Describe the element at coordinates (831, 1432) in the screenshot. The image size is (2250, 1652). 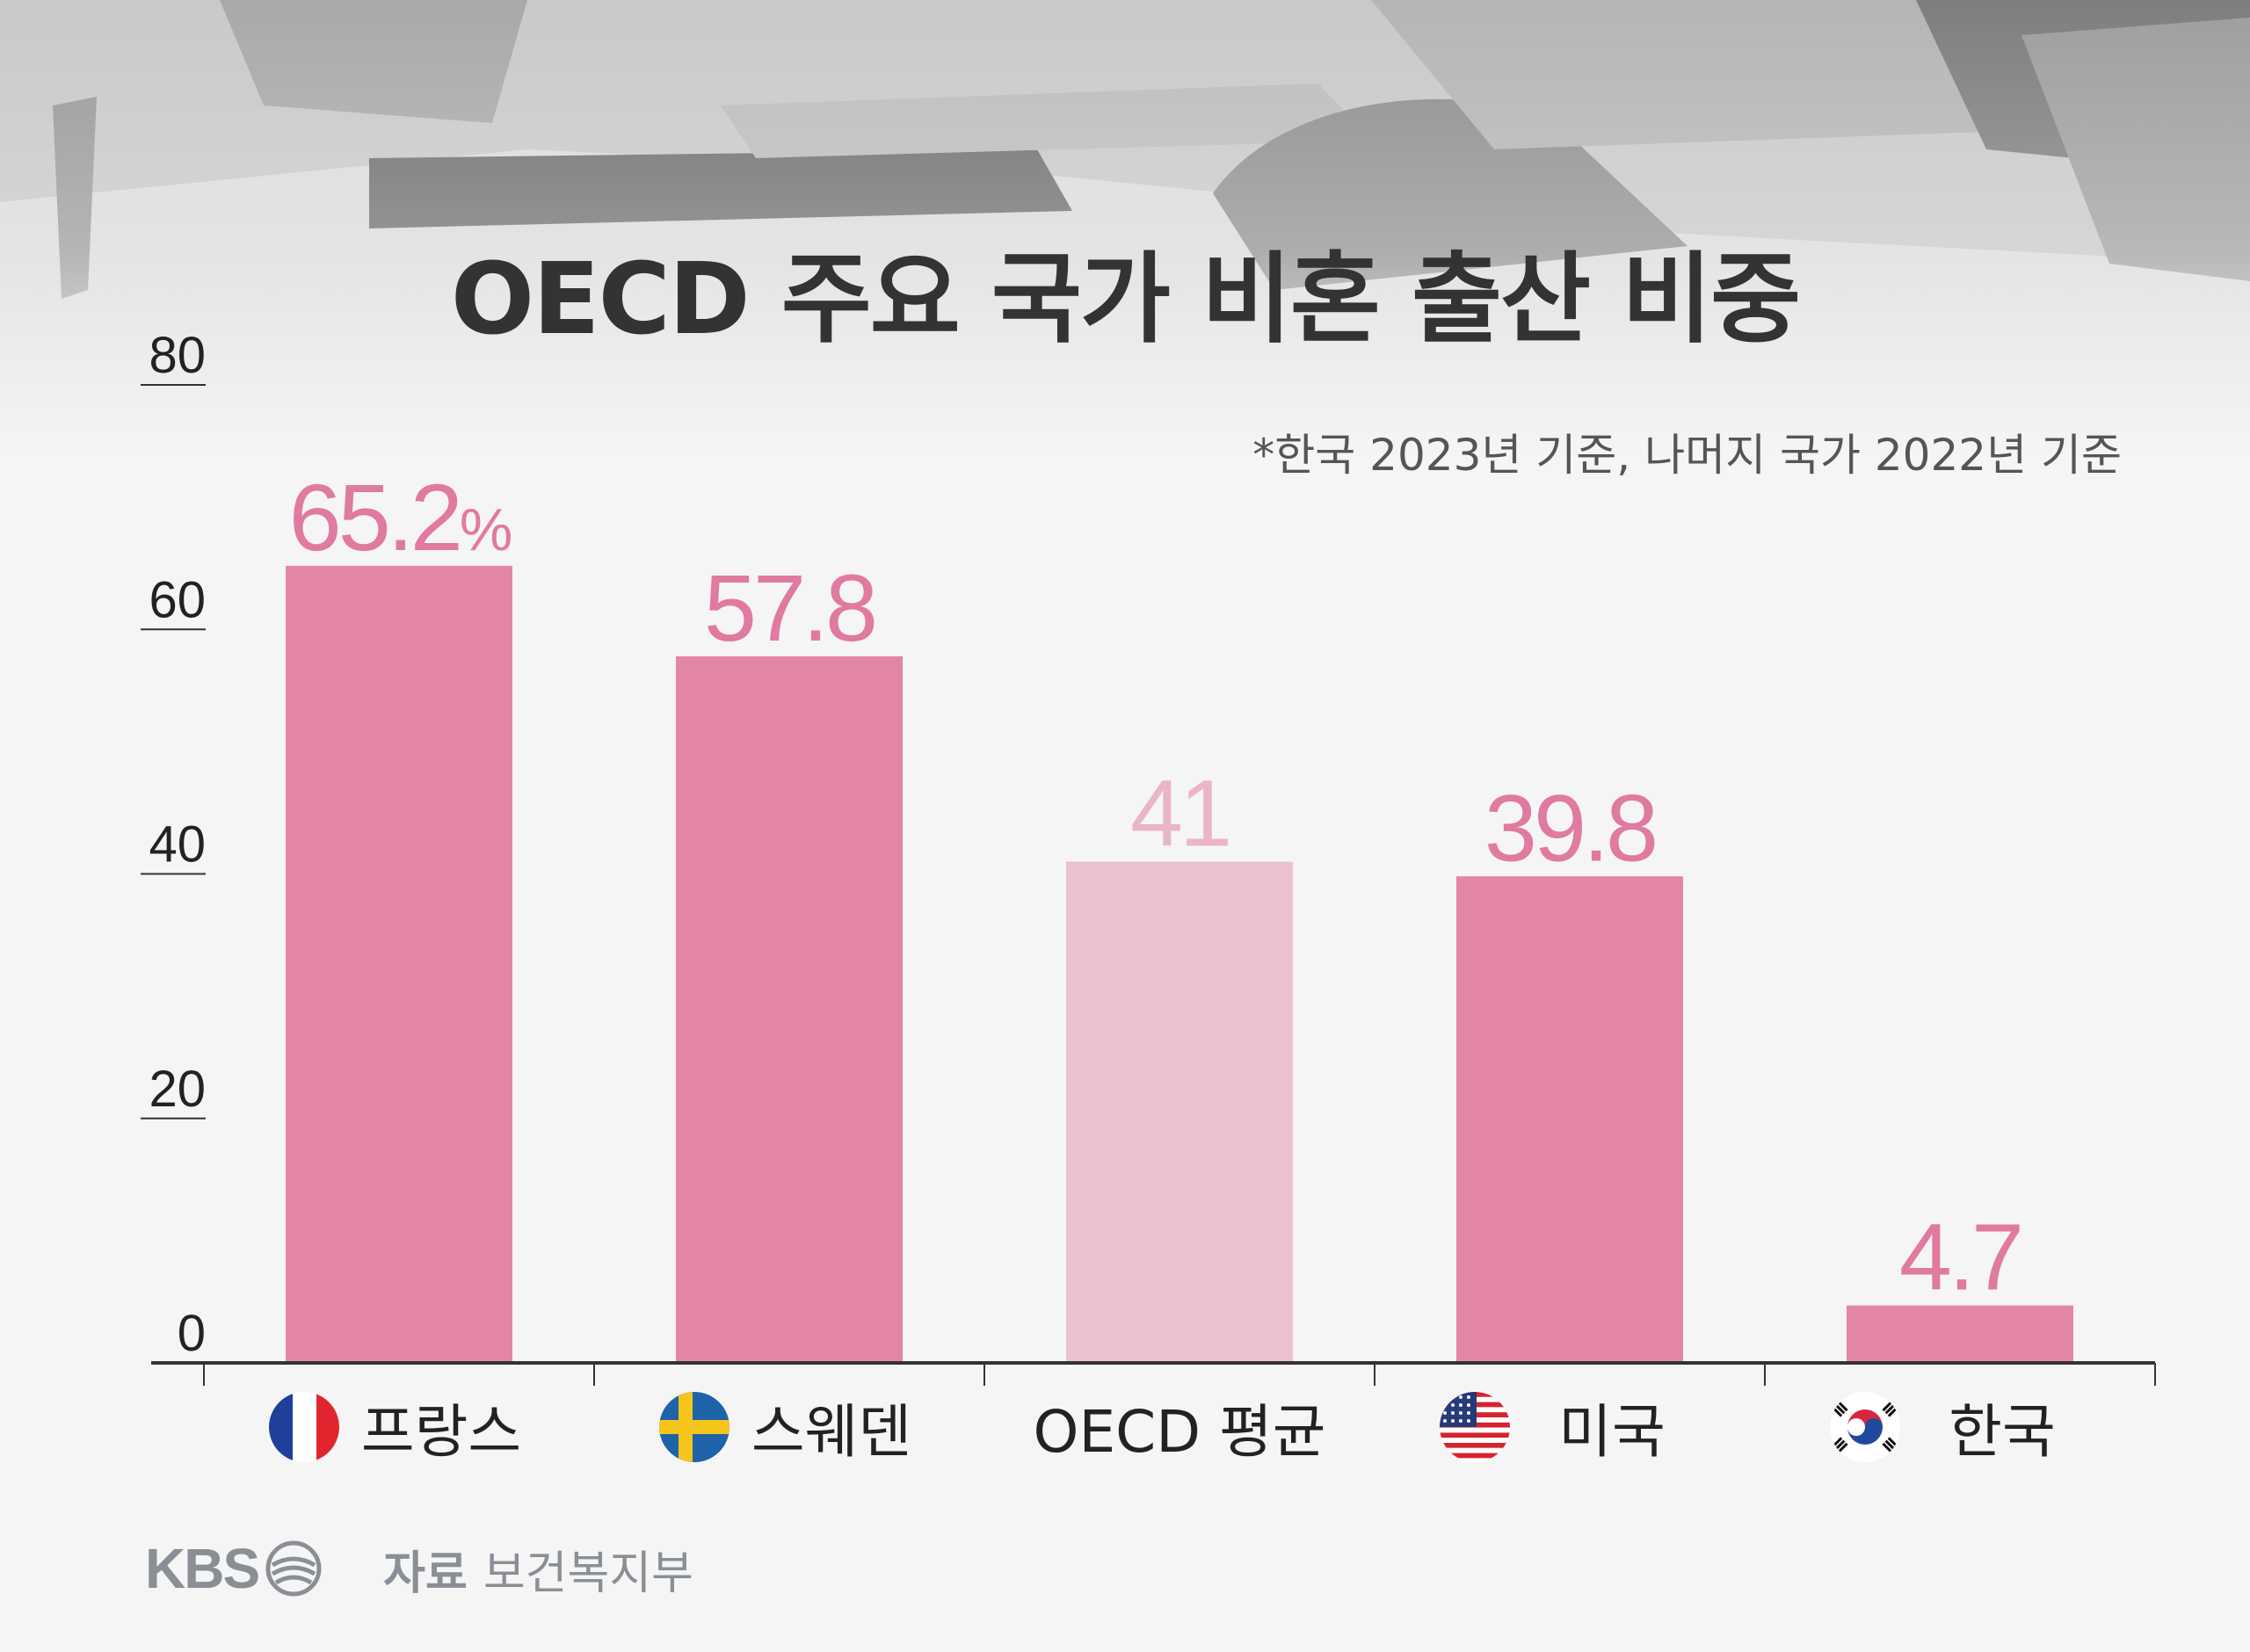
I see `category-label: 스웨덴` at that location.